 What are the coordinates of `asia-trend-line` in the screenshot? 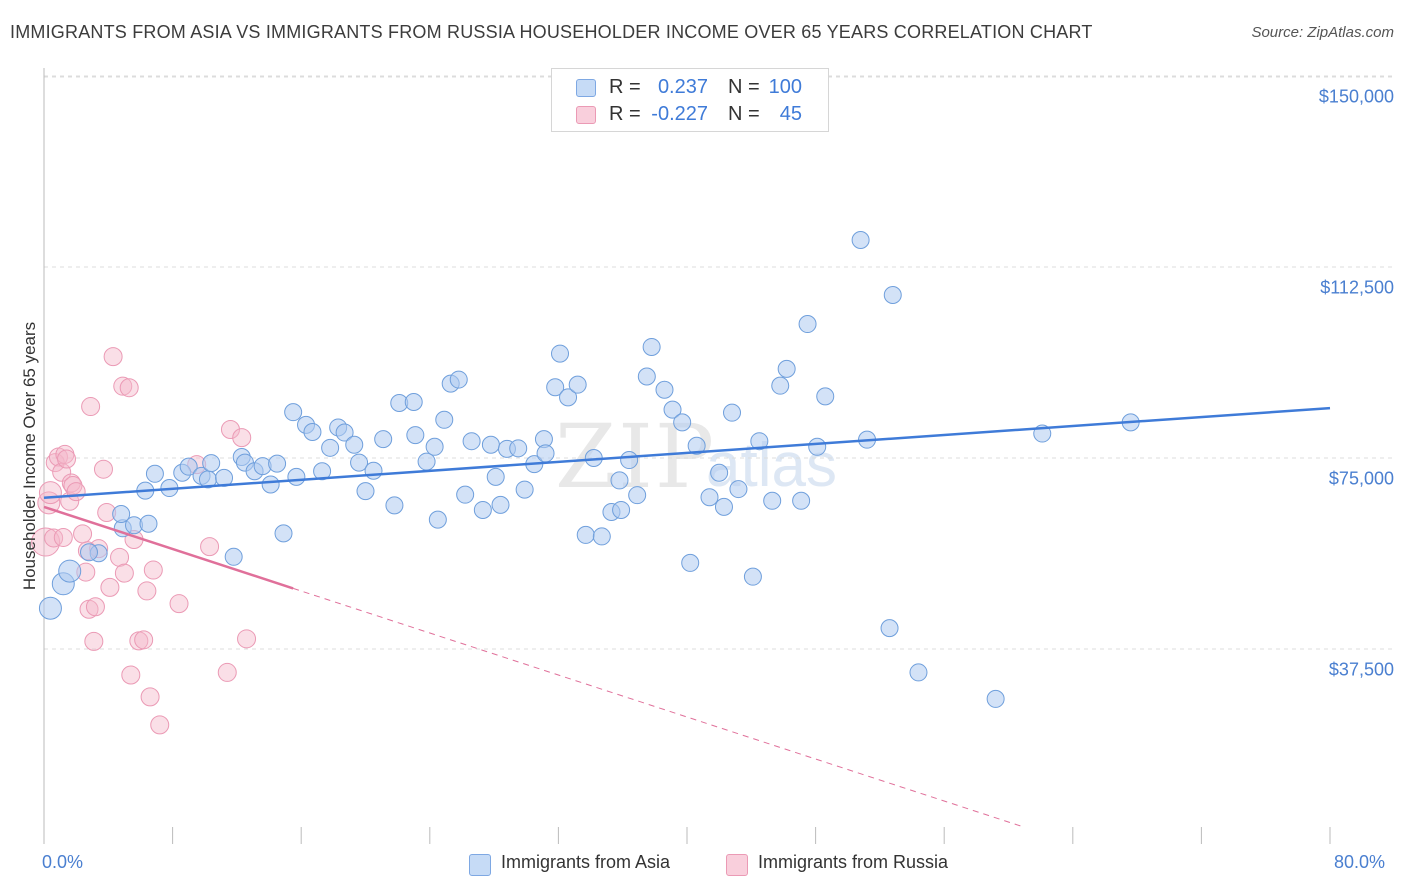 It's located at (687, 452).